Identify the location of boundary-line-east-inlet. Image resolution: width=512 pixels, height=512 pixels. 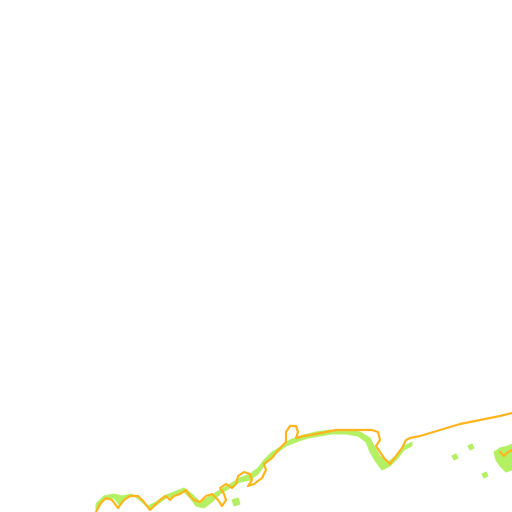
(505, 453).